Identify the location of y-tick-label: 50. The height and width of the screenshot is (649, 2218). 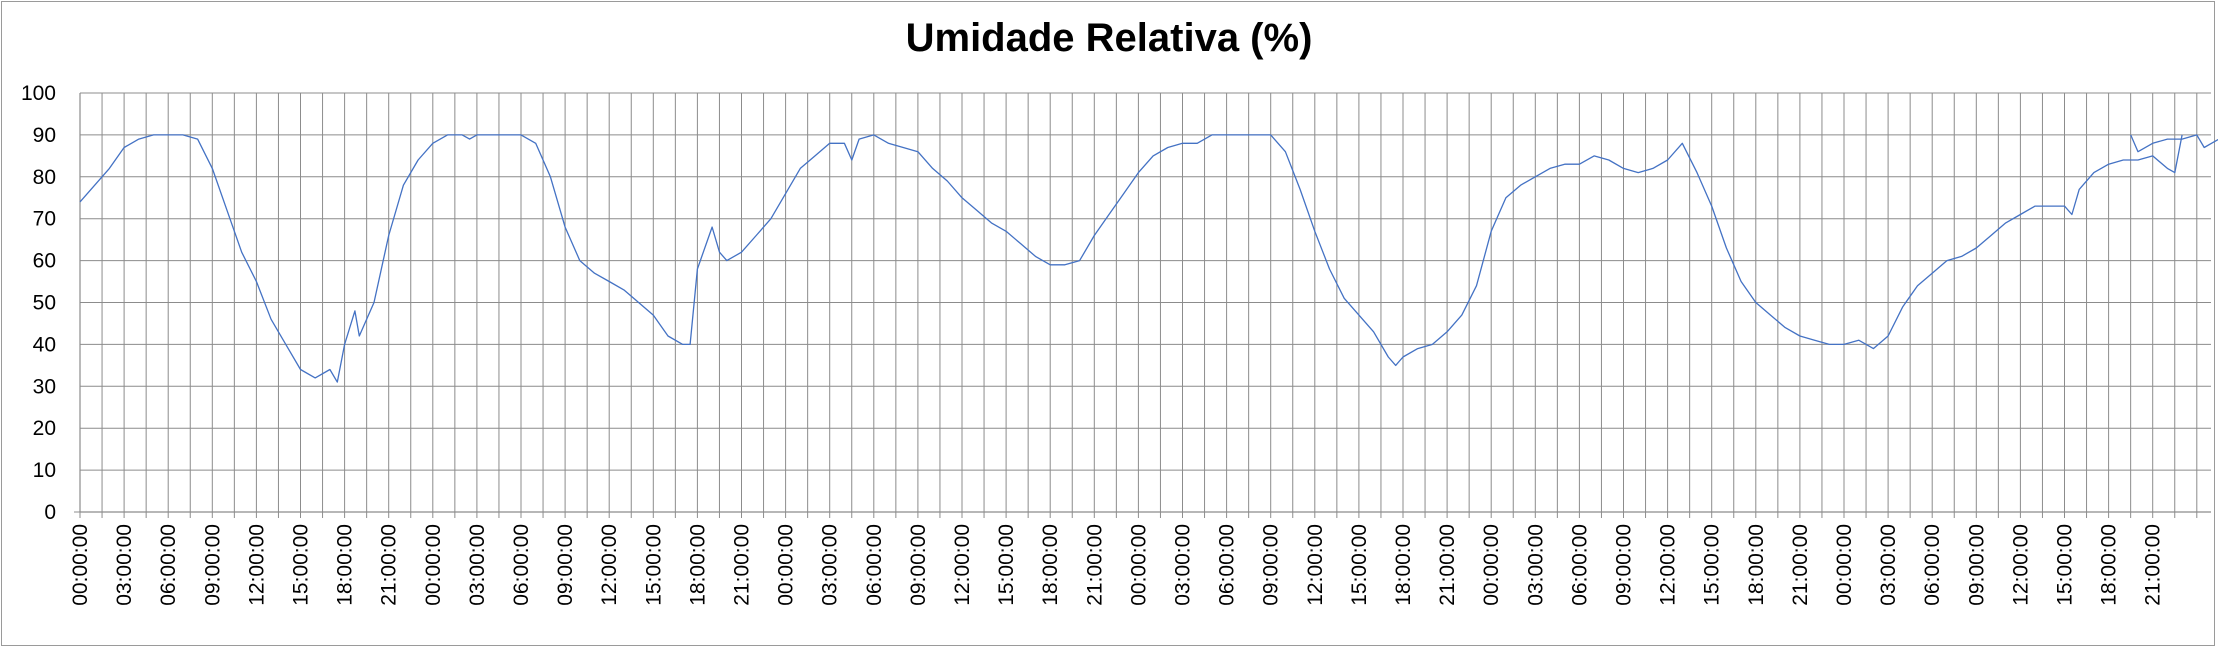
(44, 303).